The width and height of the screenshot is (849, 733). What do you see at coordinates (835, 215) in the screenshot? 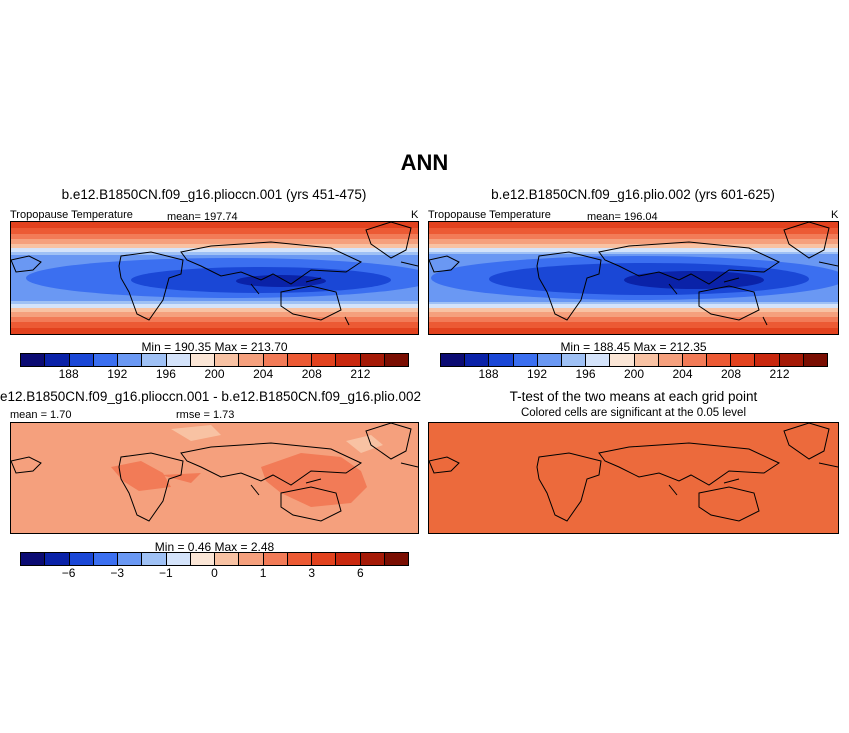
I see `panel2-units: K` at bounding box center [835, 215].